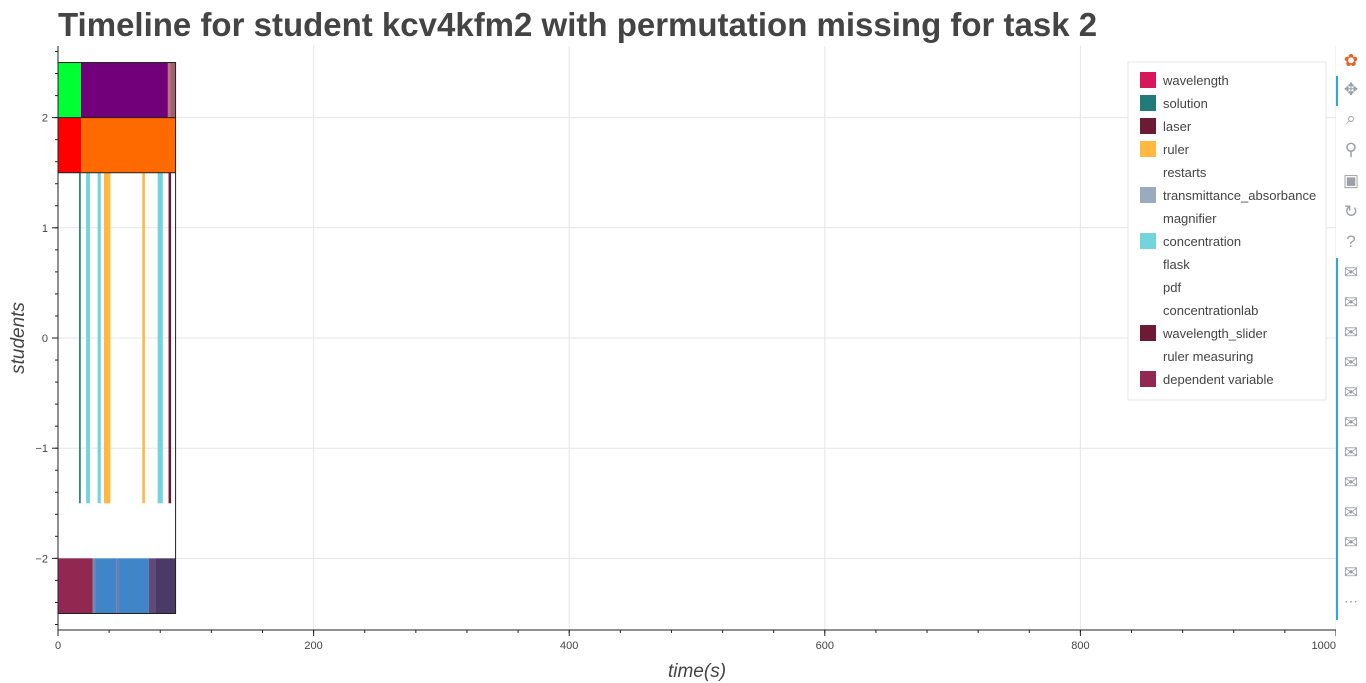 Image resolution: width=1366 pixels, height=683 pixels. I want to click on x-tick-label: 800, so click(1080, 646).